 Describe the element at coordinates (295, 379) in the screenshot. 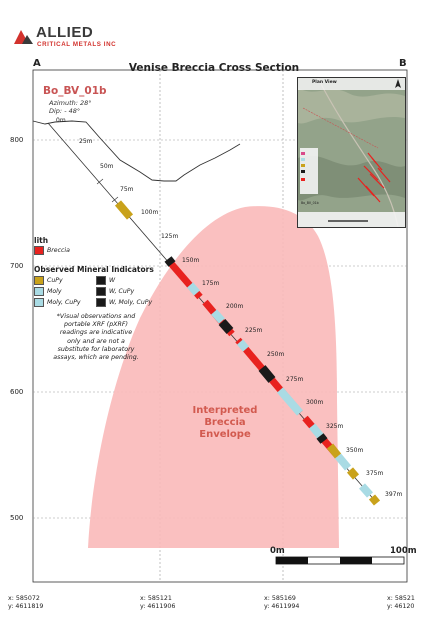

I see `depth-label: 275m` at that location.